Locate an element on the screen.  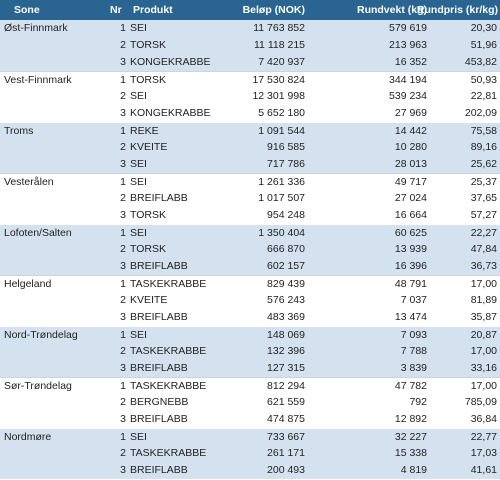
table-cell: REKE is located at coordinates (144, 131).